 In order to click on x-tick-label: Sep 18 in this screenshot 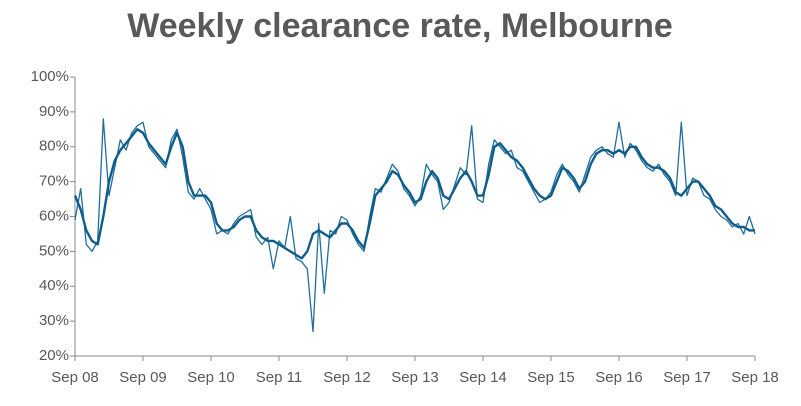, I will do `click(755, 377)`.